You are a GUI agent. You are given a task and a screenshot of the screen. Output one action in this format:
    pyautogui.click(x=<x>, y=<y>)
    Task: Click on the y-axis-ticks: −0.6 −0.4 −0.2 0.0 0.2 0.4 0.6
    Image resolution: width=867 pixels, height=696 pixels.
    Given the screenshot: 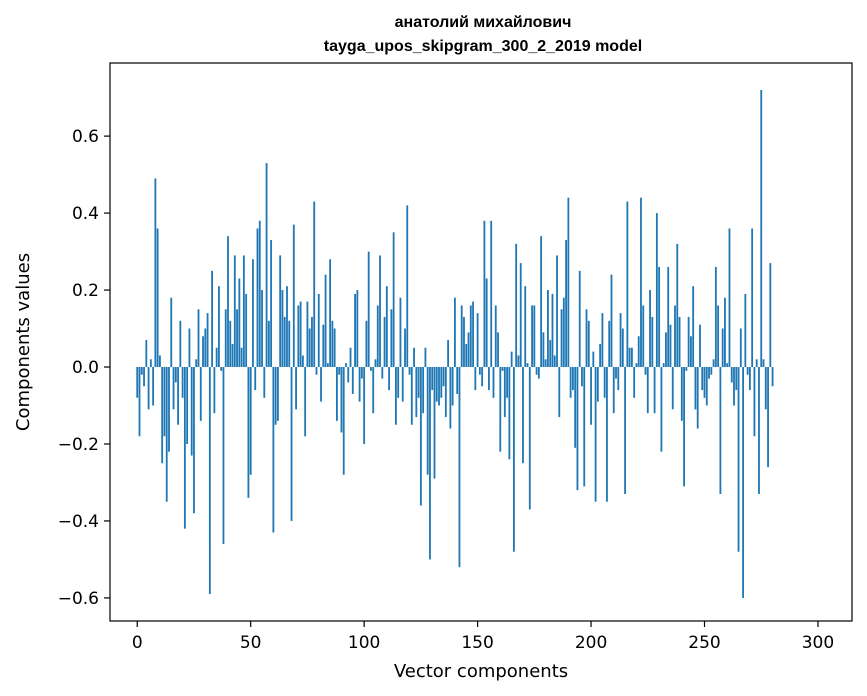 What is the action you would take?
    pyautogui.click(x=84, y=368)
    